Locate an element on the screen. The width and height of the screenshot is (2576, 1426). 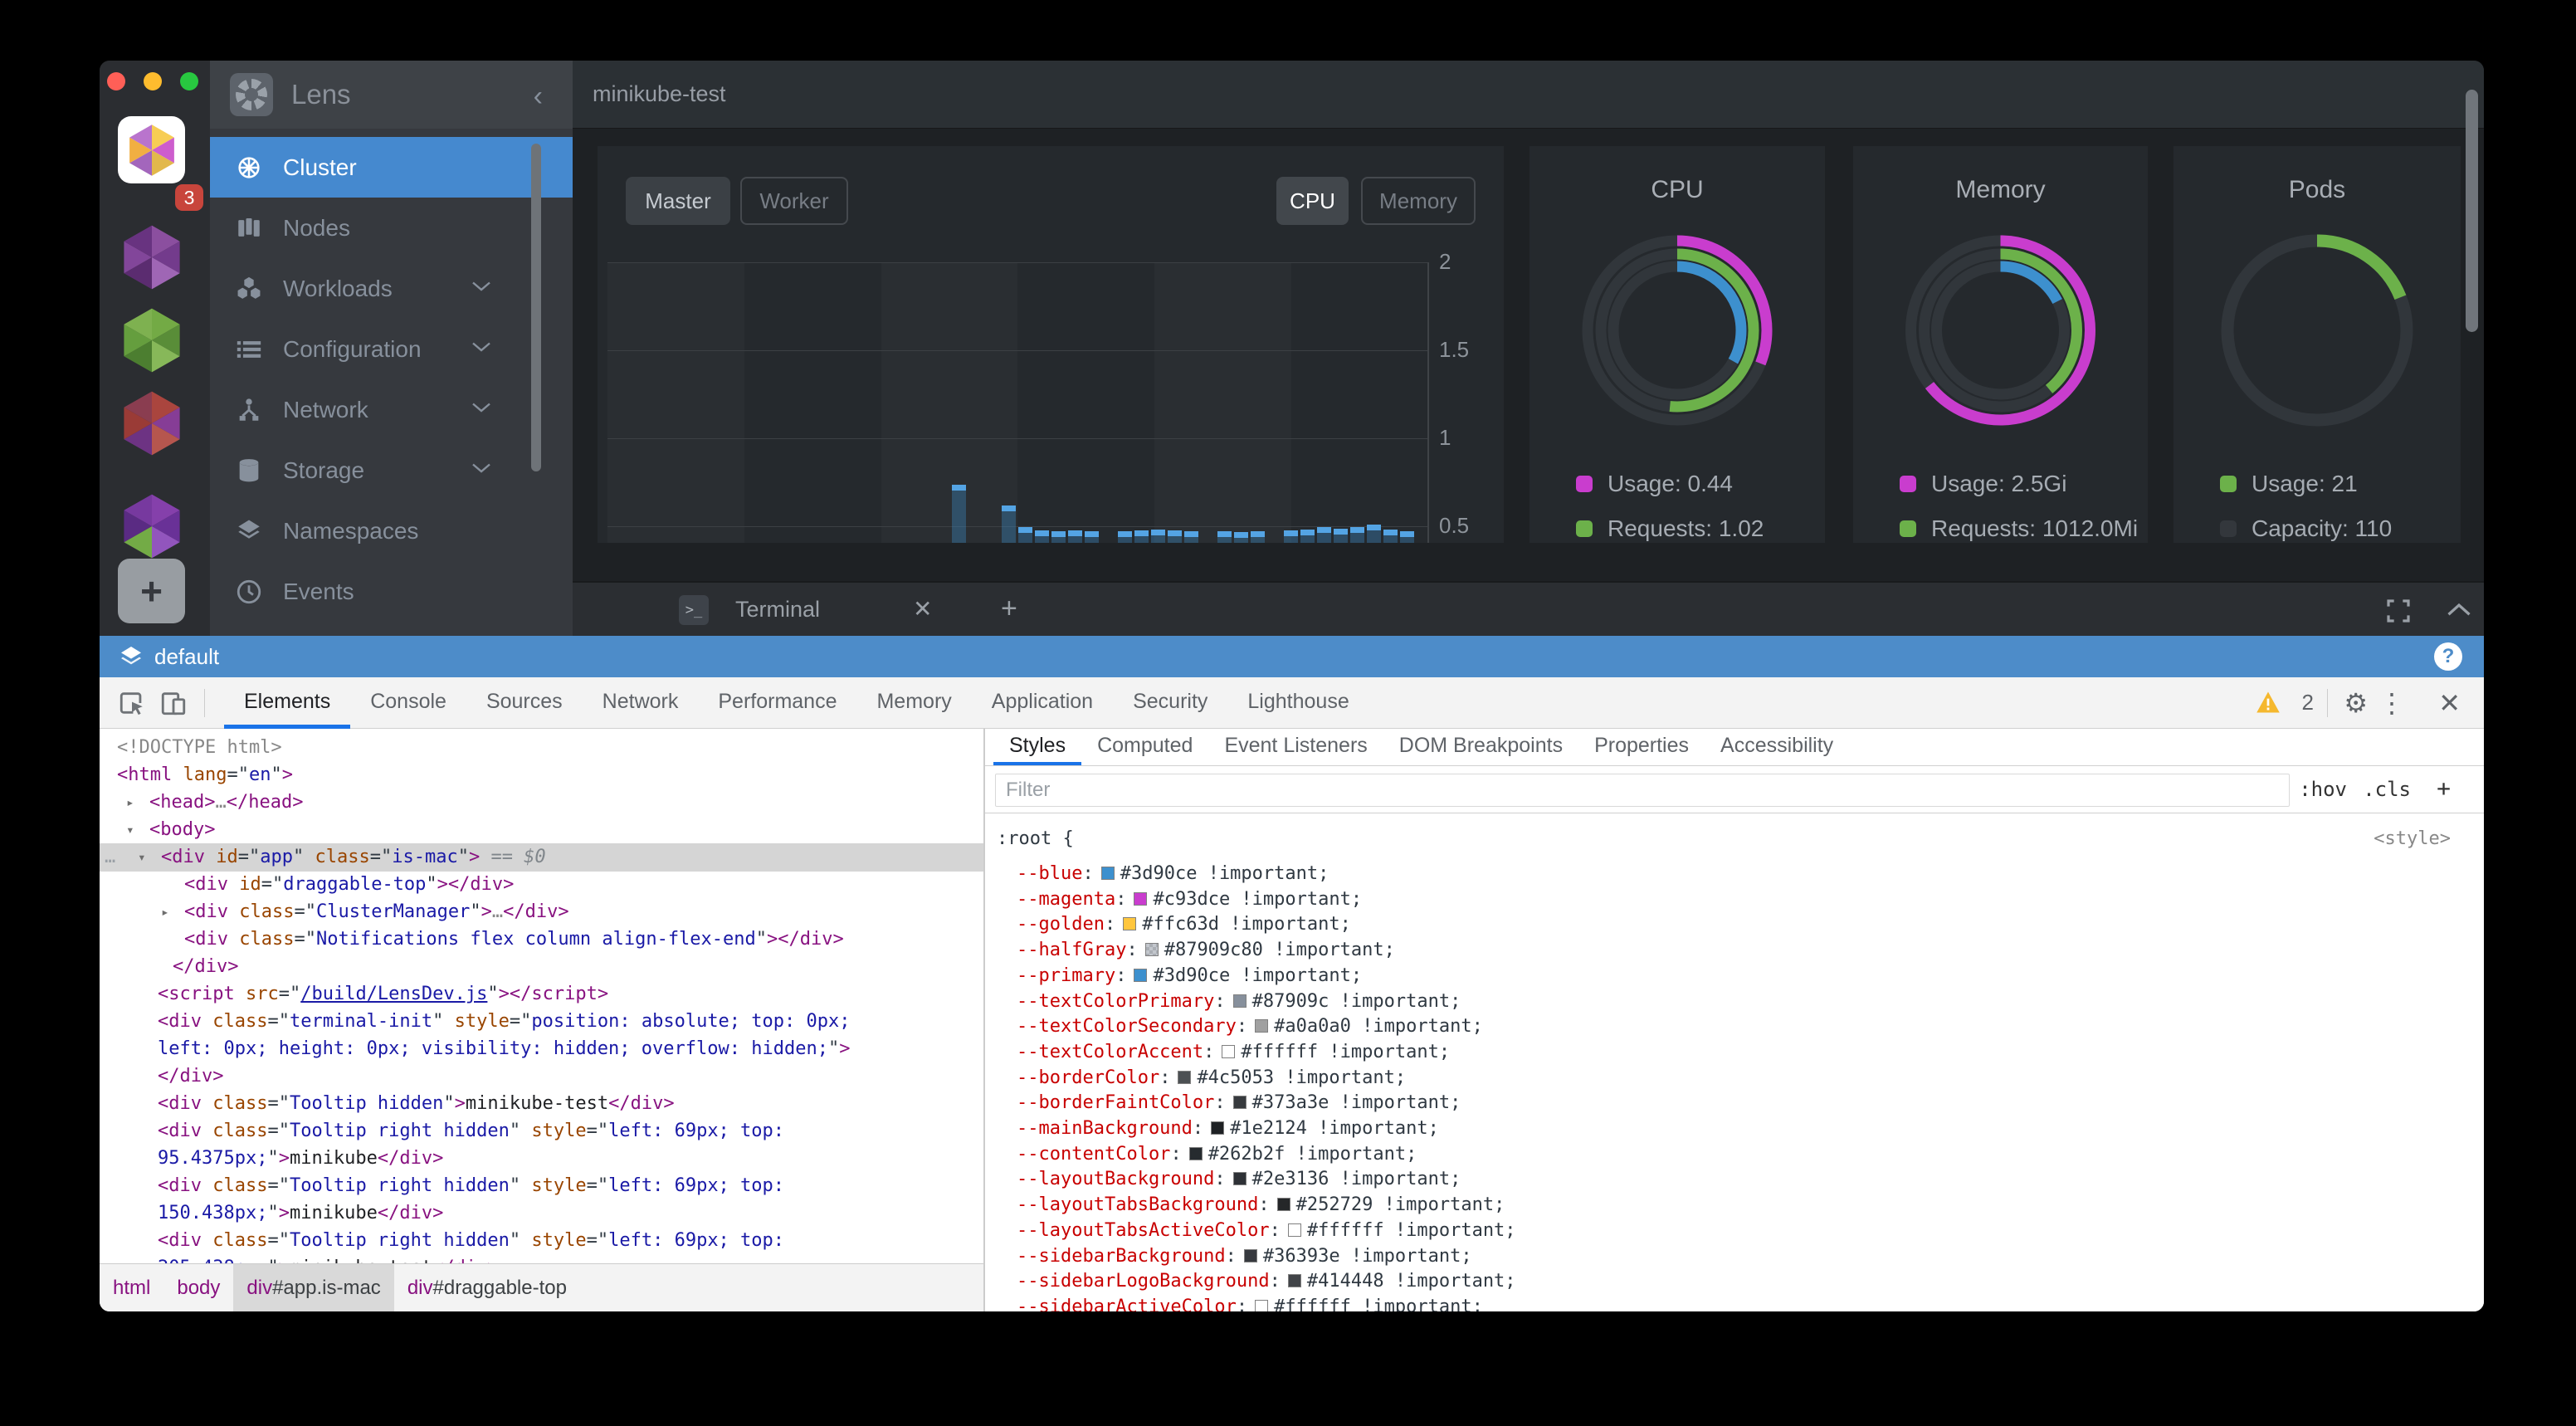
styles-filter-input is located at coordinates (1643, 790).